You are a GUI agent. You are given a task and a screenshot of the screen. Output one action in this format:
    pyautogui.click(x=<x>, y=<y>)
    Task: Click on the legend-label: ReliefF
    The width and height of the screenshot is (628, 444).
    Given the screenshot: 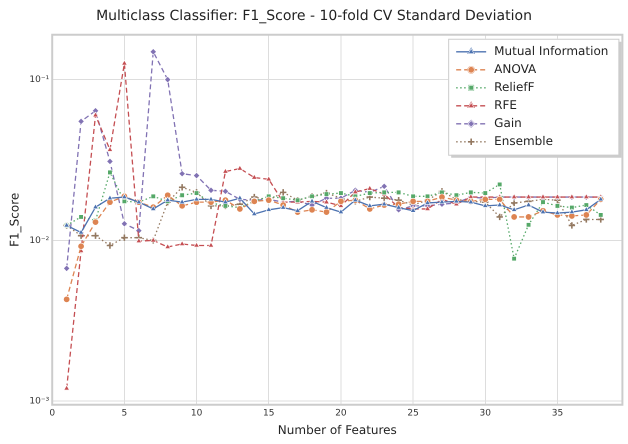 What is the action you would take?
    pyautogui.click(x=514, y=87)
    